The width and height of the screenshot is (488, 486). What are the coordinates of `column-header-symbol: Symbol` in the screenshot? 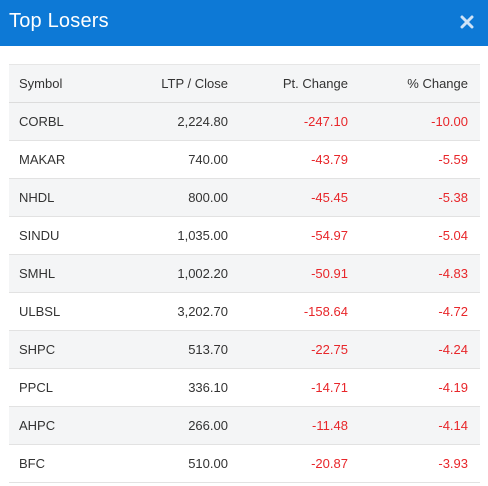 It's located at (68, 83).